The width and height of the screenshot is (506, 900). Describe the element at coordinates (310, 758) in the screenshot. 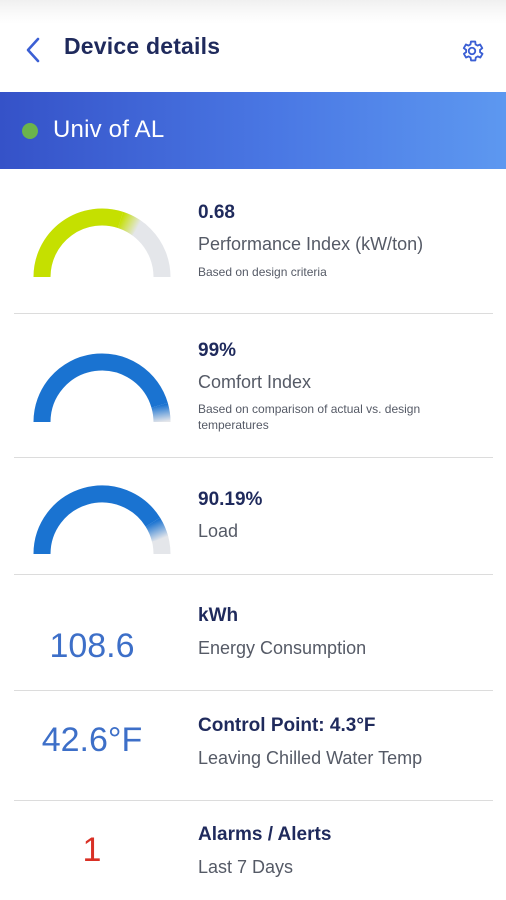

I see `chilled-water-label: Leaving Chilled Water Temp` at that location.